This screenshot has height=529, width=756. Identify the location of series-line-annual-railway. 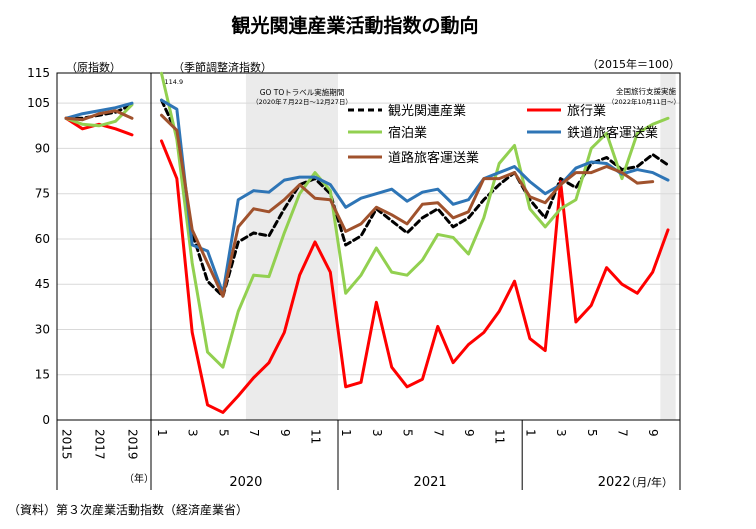
(99, 110).